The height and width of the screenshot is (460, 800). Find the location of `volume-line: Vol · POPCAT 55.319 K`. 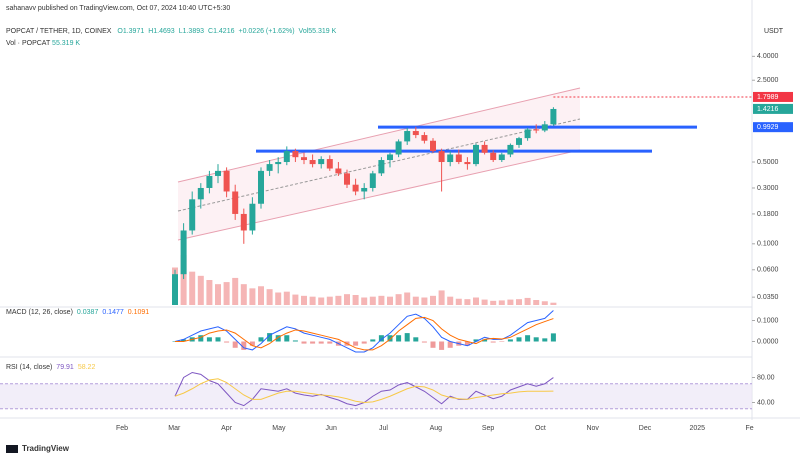

volume-line: Vol · POPCAT 55.319 K is located at coordinates (43, 43).